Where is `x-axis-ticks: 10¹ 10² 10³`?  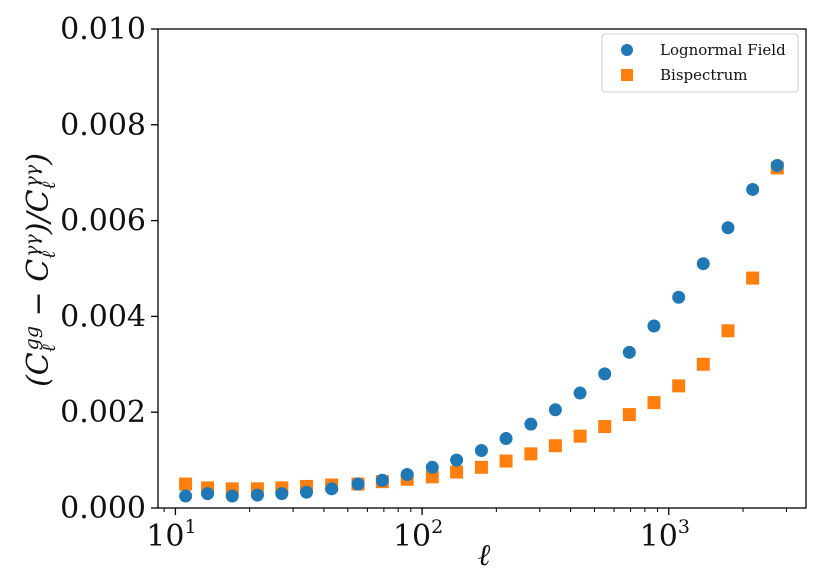 x-axis-ticks: 10¹ 10² 10³ is located at coordinates (466, 531).